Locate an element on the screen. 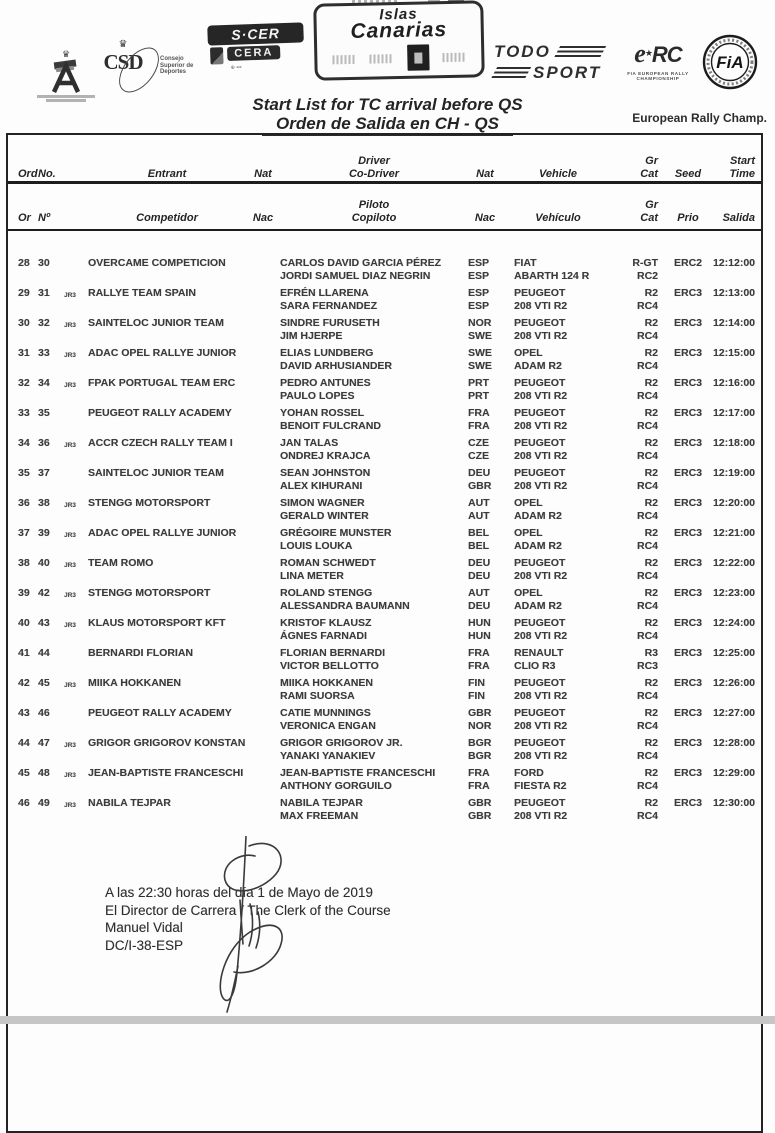 The image size is (775, 1133). vehicle-cell: FORD FIESTA R2 is located at coordinates (558, 782).